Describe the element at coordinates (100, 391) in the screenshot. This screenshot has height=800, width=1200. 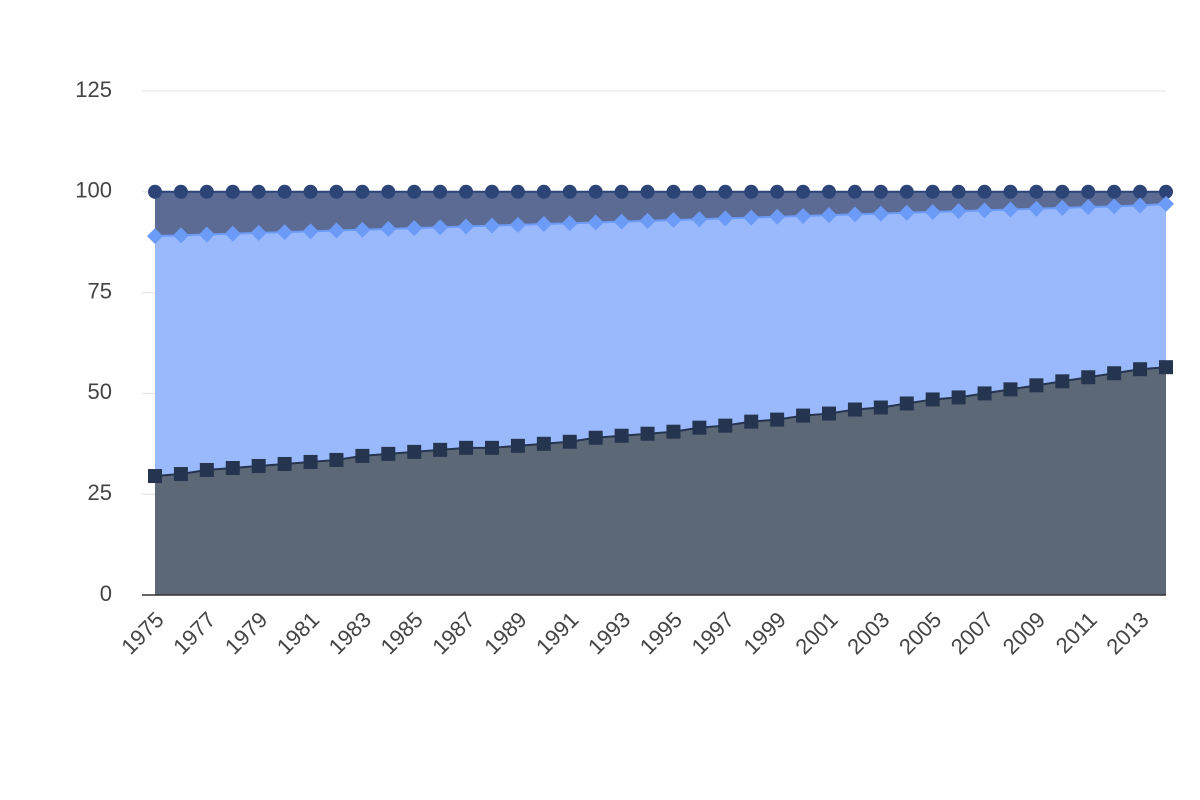
I see `y-tick-label: 50` at that location.